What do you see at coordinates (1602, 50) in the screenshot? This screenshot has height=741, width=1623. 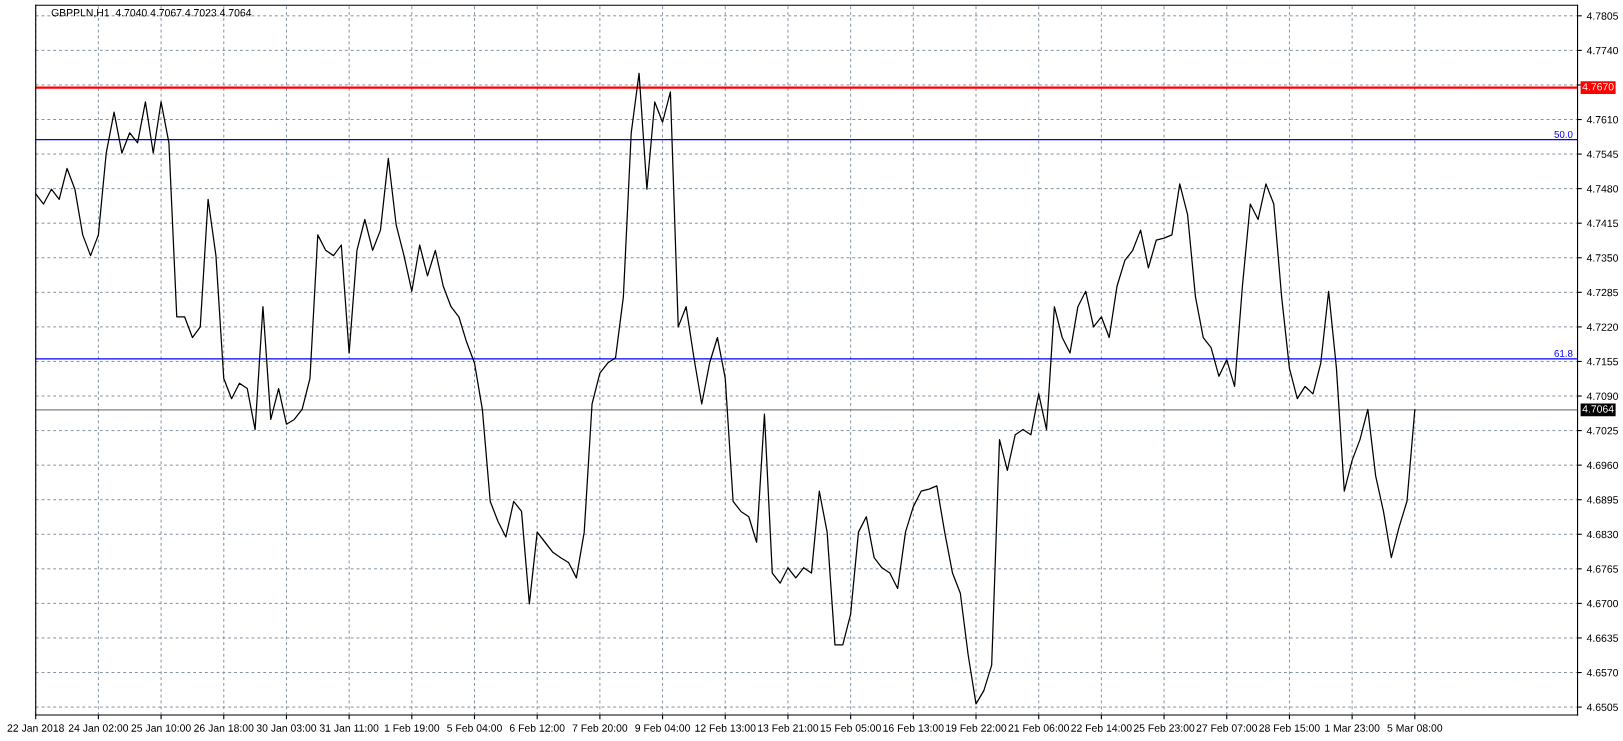 I see `text: 4.7740` at bounding box center [1602, 50].